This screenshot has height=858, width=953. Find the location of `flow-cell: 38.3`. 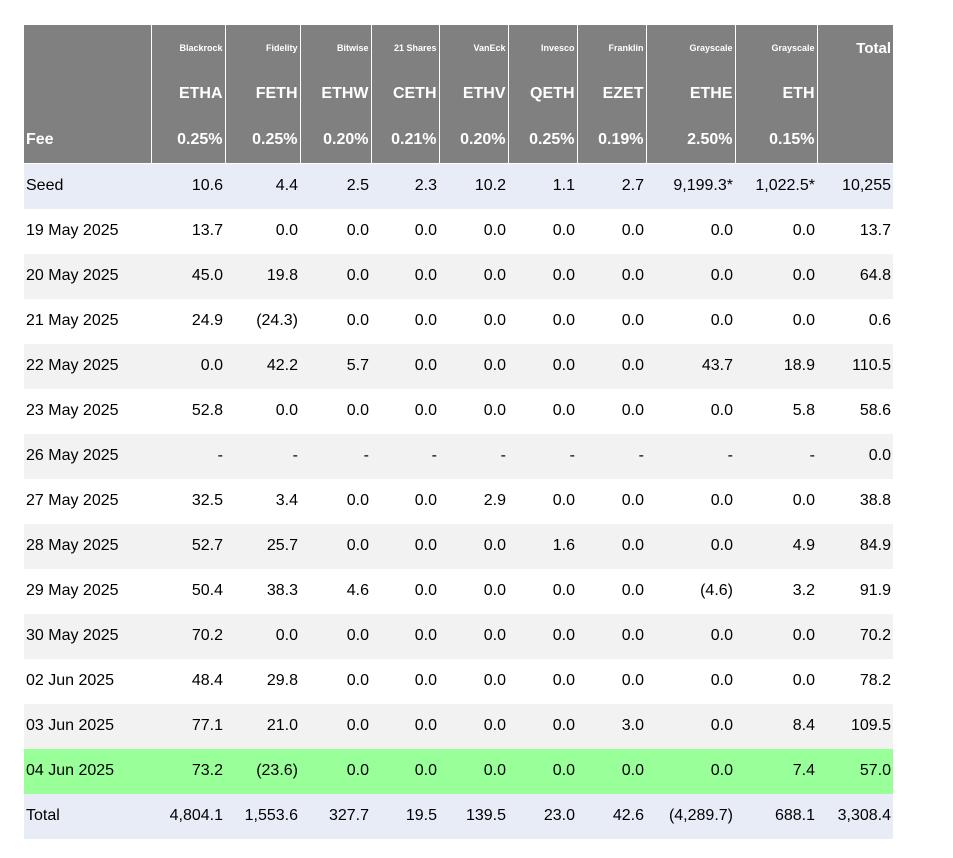

flow-cell: 38.3 is located at coordinates (262, 591).